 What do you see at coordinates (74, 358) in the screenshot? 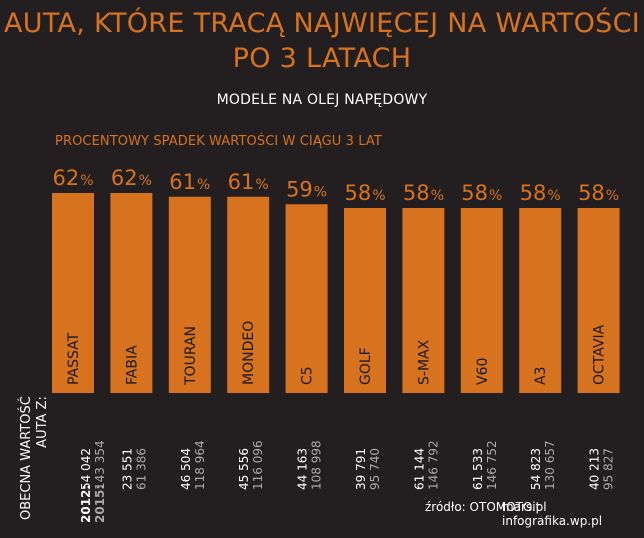
I see `category-label: PASSAT` at bounding box center [74, 358].